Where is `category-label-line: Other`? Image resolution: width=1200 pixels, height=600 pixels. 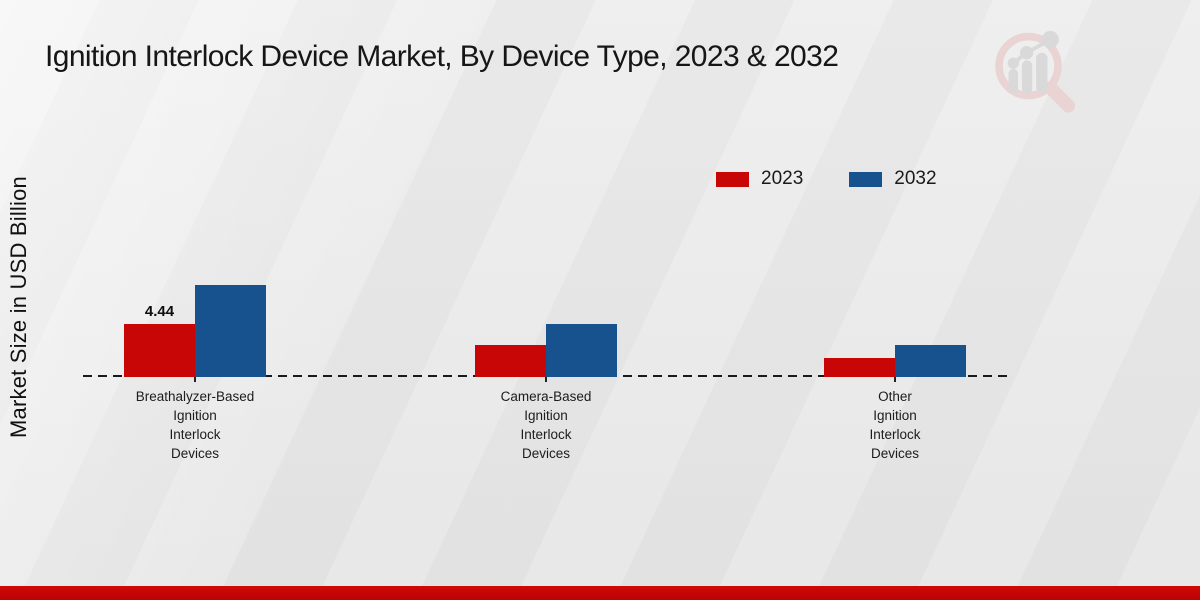
category-label-line: Other is located at coordinates (895, 396).